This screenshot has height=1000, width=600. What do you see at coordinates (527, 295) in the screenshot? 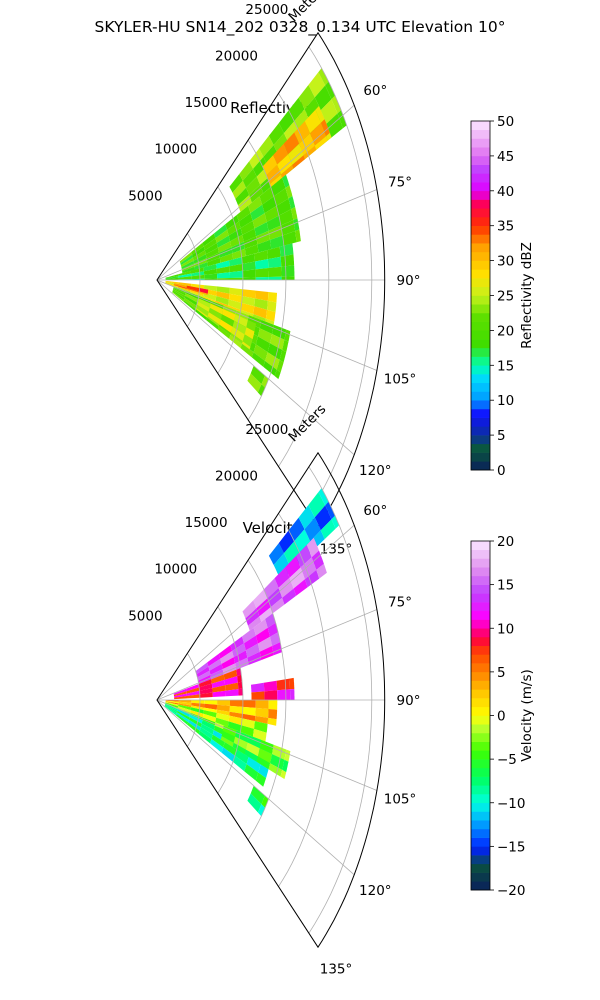
I see `colorbar-label: Reflectivity dBZ` at bounding box center [527, 295].